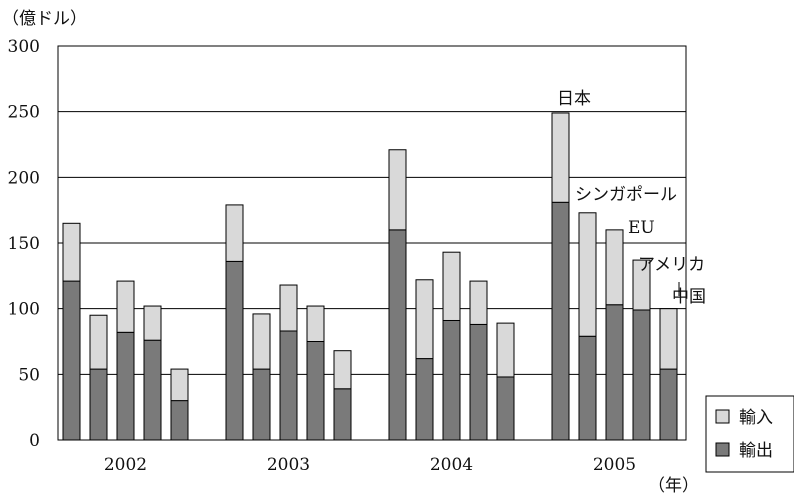  I want to click on x-tick-label: 2002, so click(125, 465).